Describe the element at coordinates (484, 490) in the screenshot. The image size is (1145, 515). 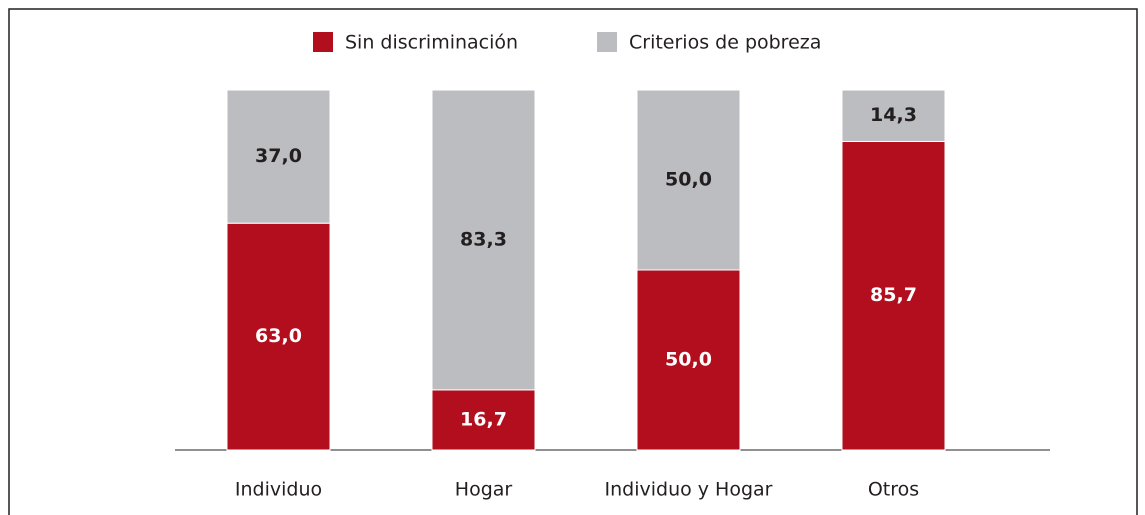
I see `x-tick-label: Hogar` at that location.